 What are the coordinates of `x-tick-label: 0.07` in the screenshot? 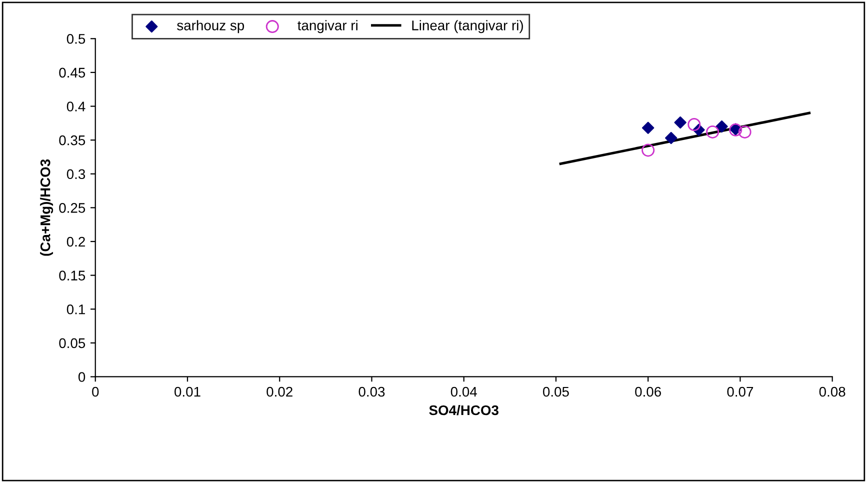 It's located at (740, 391).